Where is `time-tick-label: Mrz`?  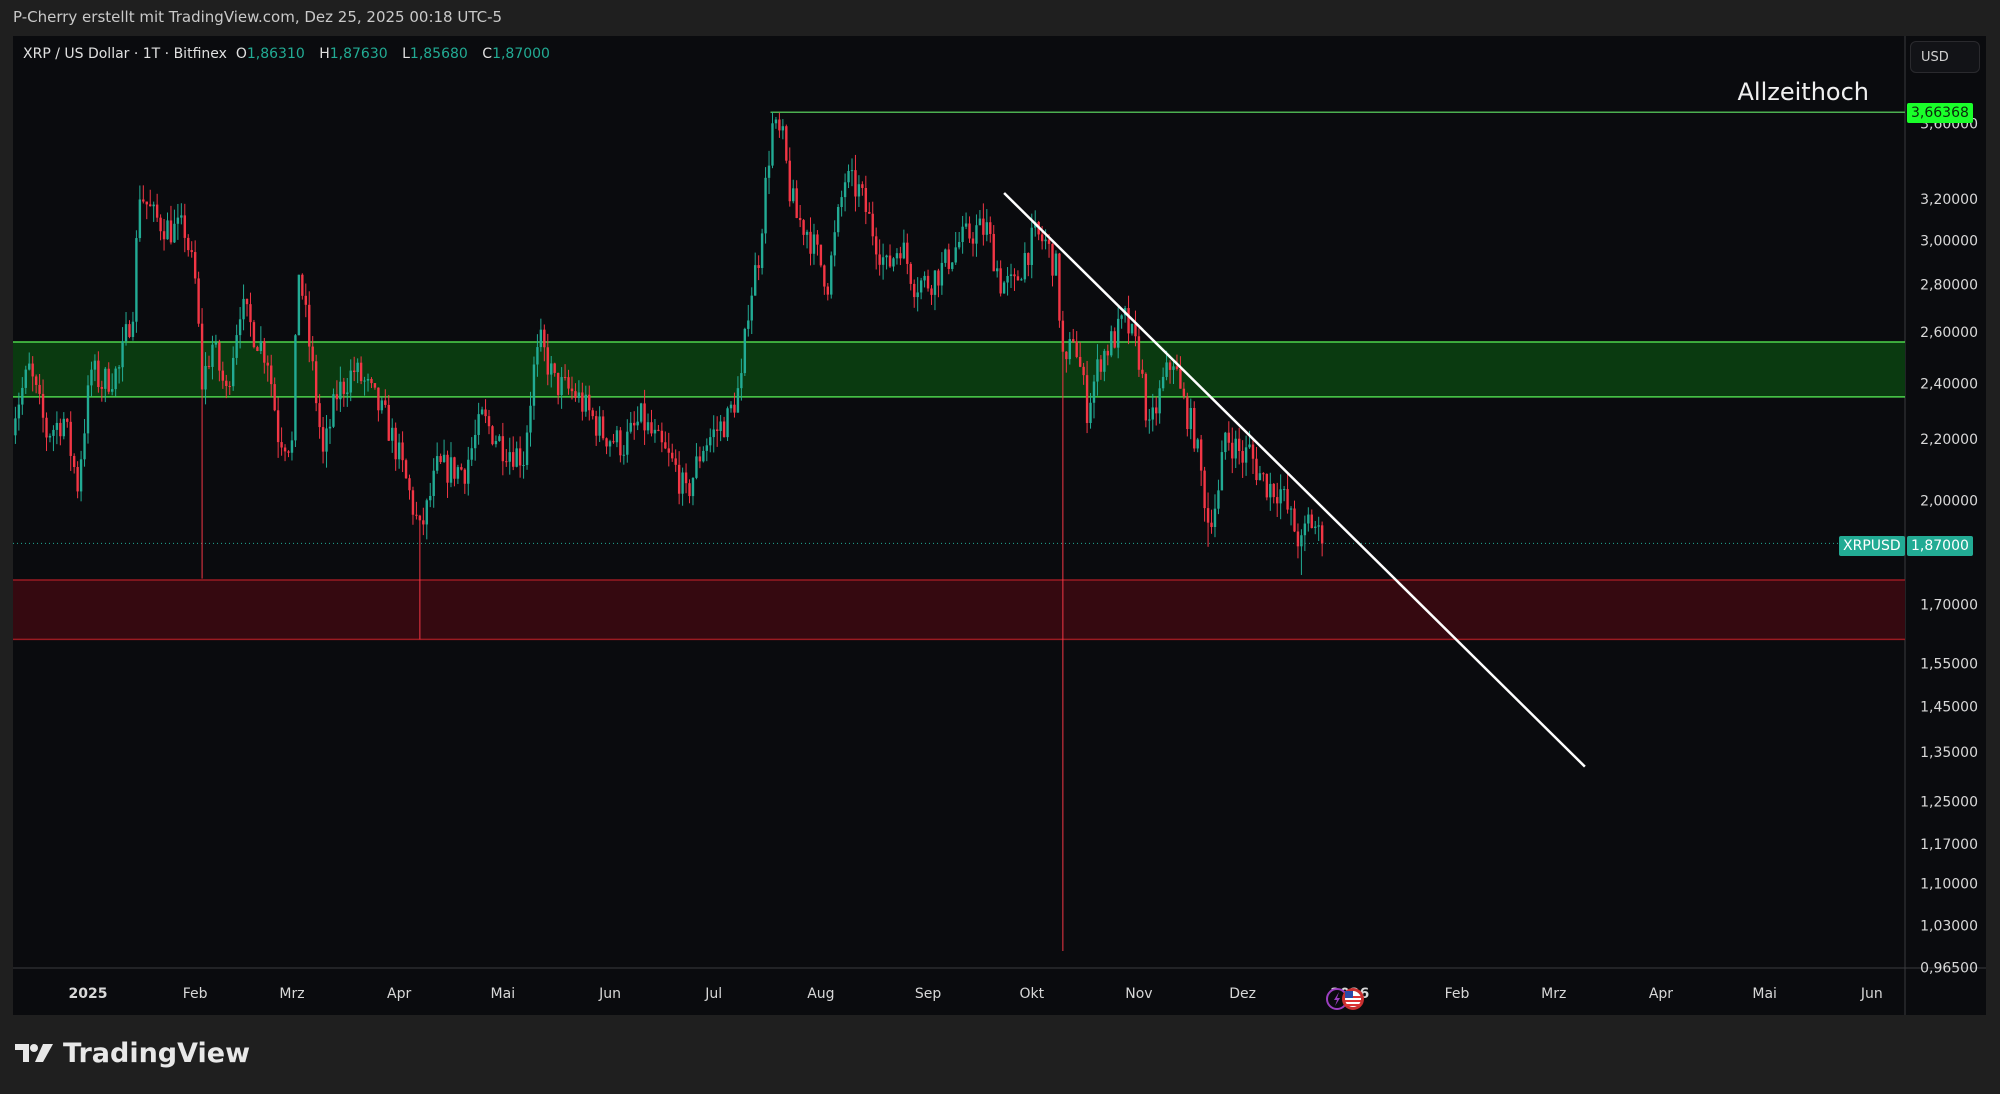
time-tick-label: Mrz is located at coordinates (1553, 994).